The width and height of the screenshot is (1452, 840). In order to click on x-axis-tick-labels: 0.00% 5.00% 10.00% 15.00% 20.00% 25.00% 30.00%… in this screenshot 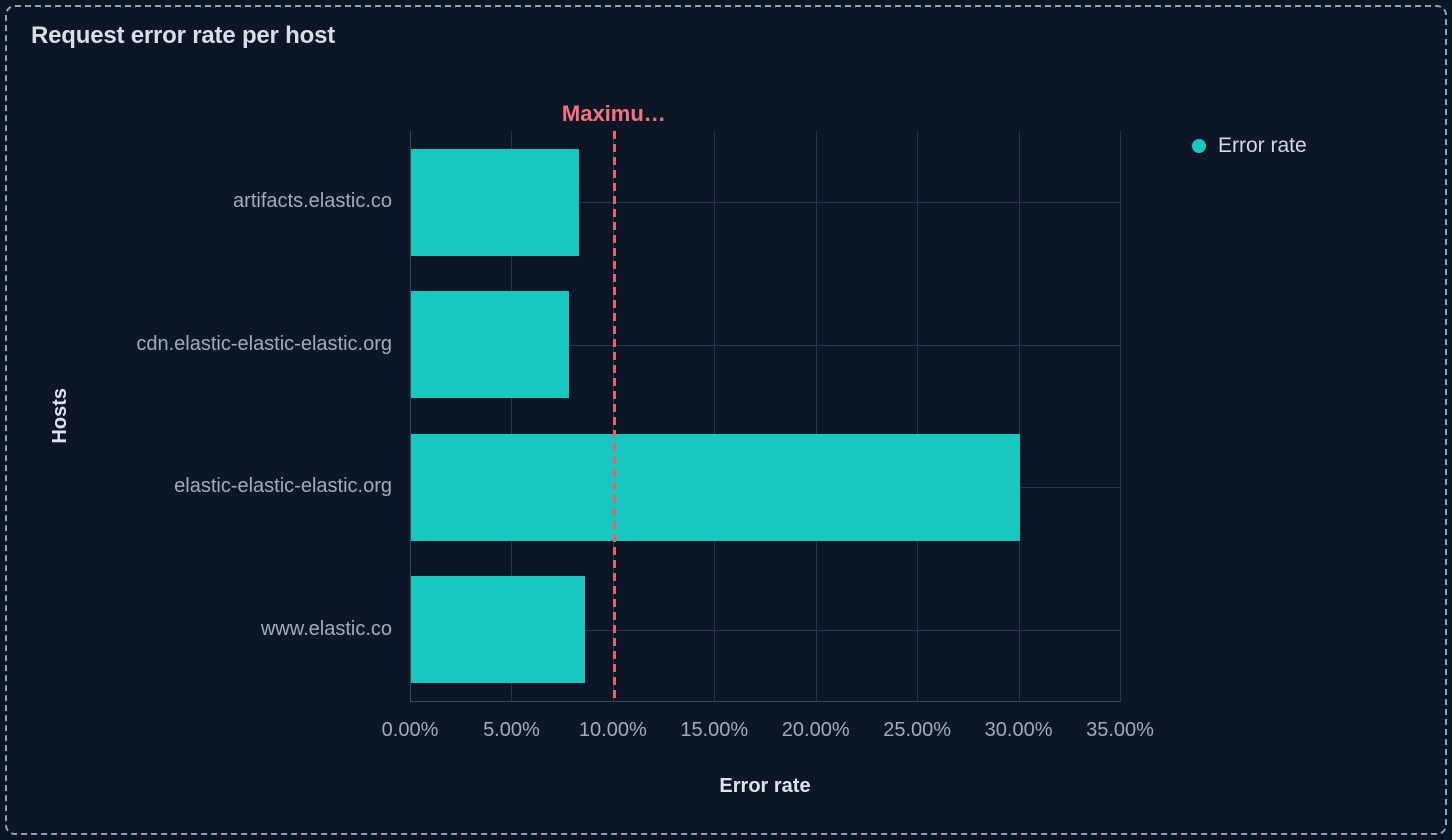, I will do `click(768, 732)`.